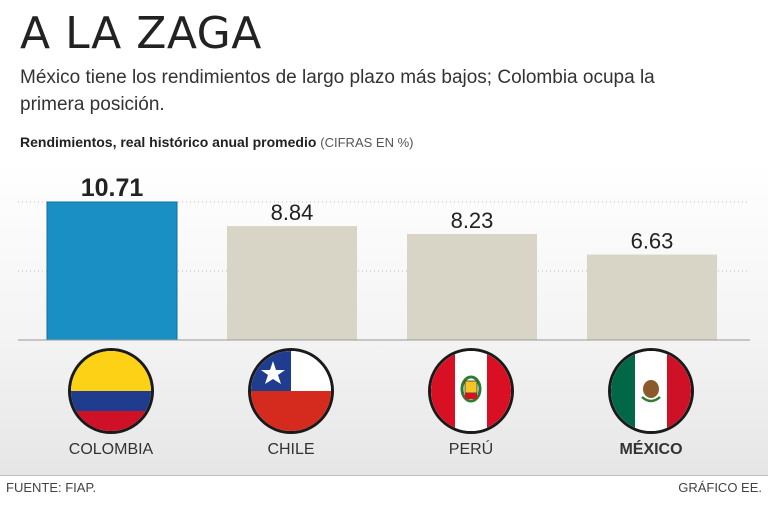 The height and width of the screenshot is (509, 768). I want to click on data-label-2: 8.23, so click(472, 220).